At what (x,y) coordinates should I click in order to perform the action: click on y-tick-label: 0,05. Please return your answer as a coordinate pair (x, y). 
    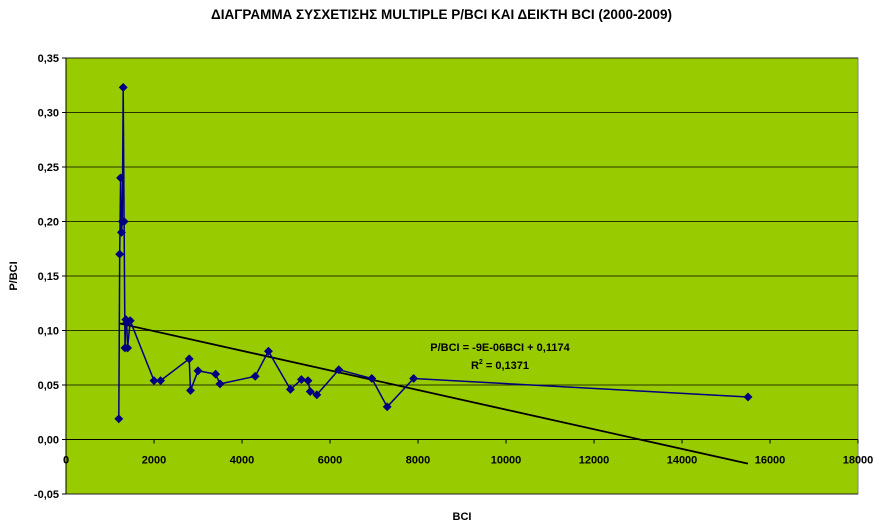
    Looking at the image, I should click on (48, 386).